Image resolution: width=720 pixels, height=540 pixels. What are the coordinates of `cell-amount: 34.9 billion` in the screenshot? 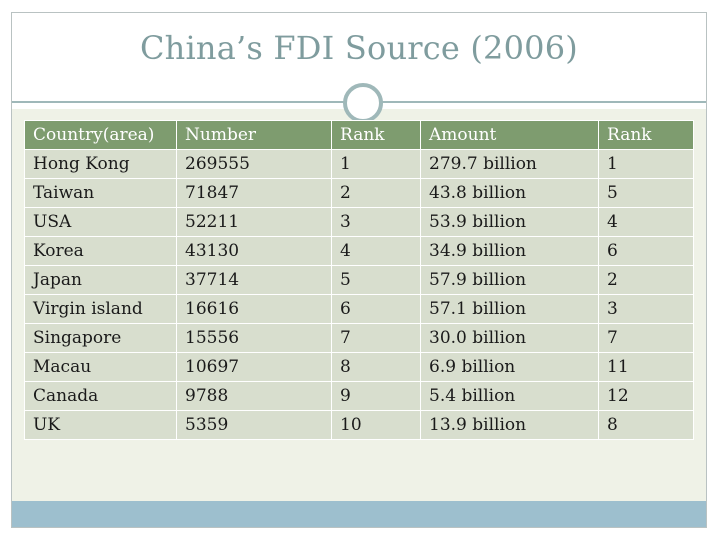 It's located at (509, 251).